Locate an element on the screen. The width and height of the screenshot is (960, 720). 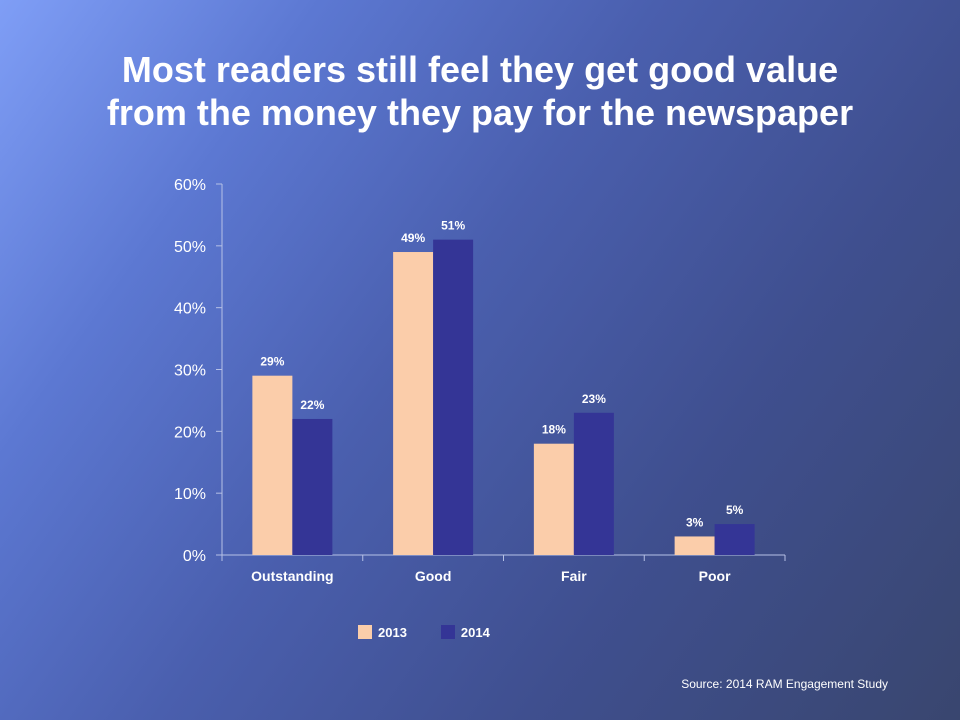
bar-2013-fair is located at coordinates (553, 499).